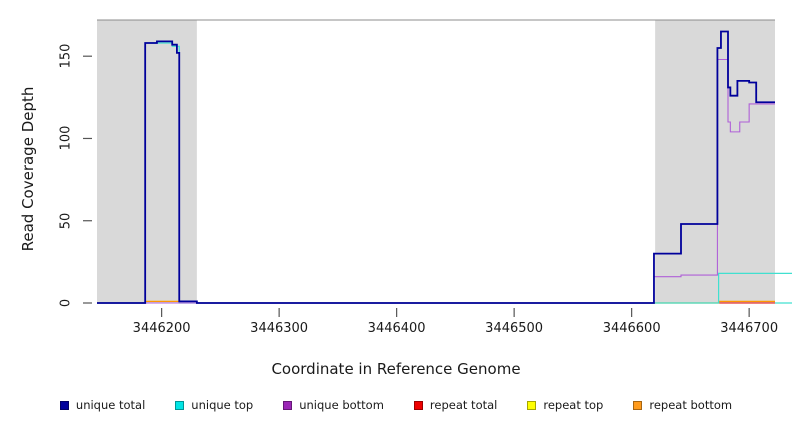 The width and height of the screenshot is (792, 432). I want to click on x-tick-label: 3446700, so click(749, 328).